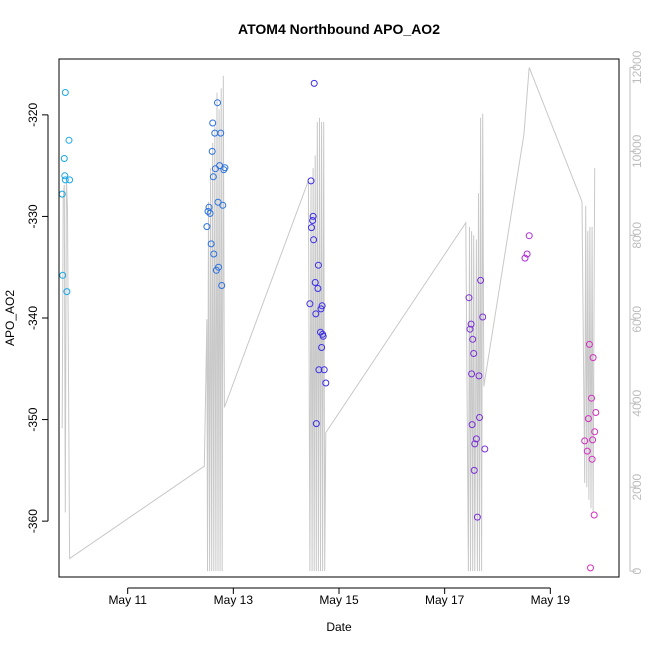 This screenshot has width=650, height=650. I want to click on y2-tick-label: 4000, so click(637, 403).